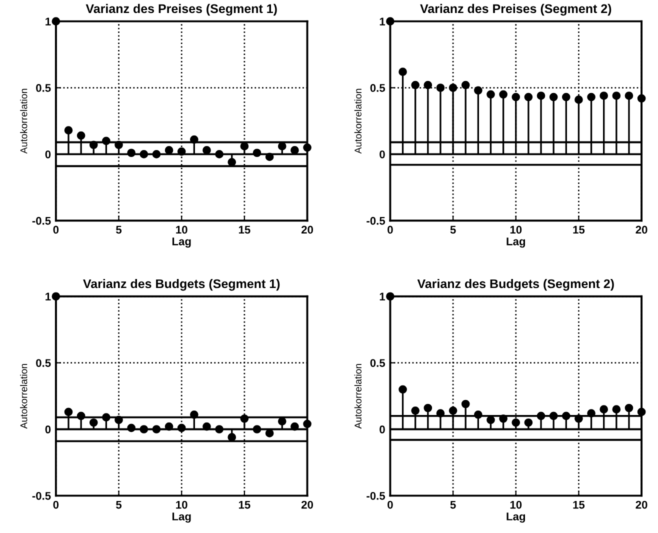  What do you see at coordinates (515, 284) in the screenshot?
I see `chart-title: Varianz des Budgets (Segment 2)` at bounding box center [515, 284].